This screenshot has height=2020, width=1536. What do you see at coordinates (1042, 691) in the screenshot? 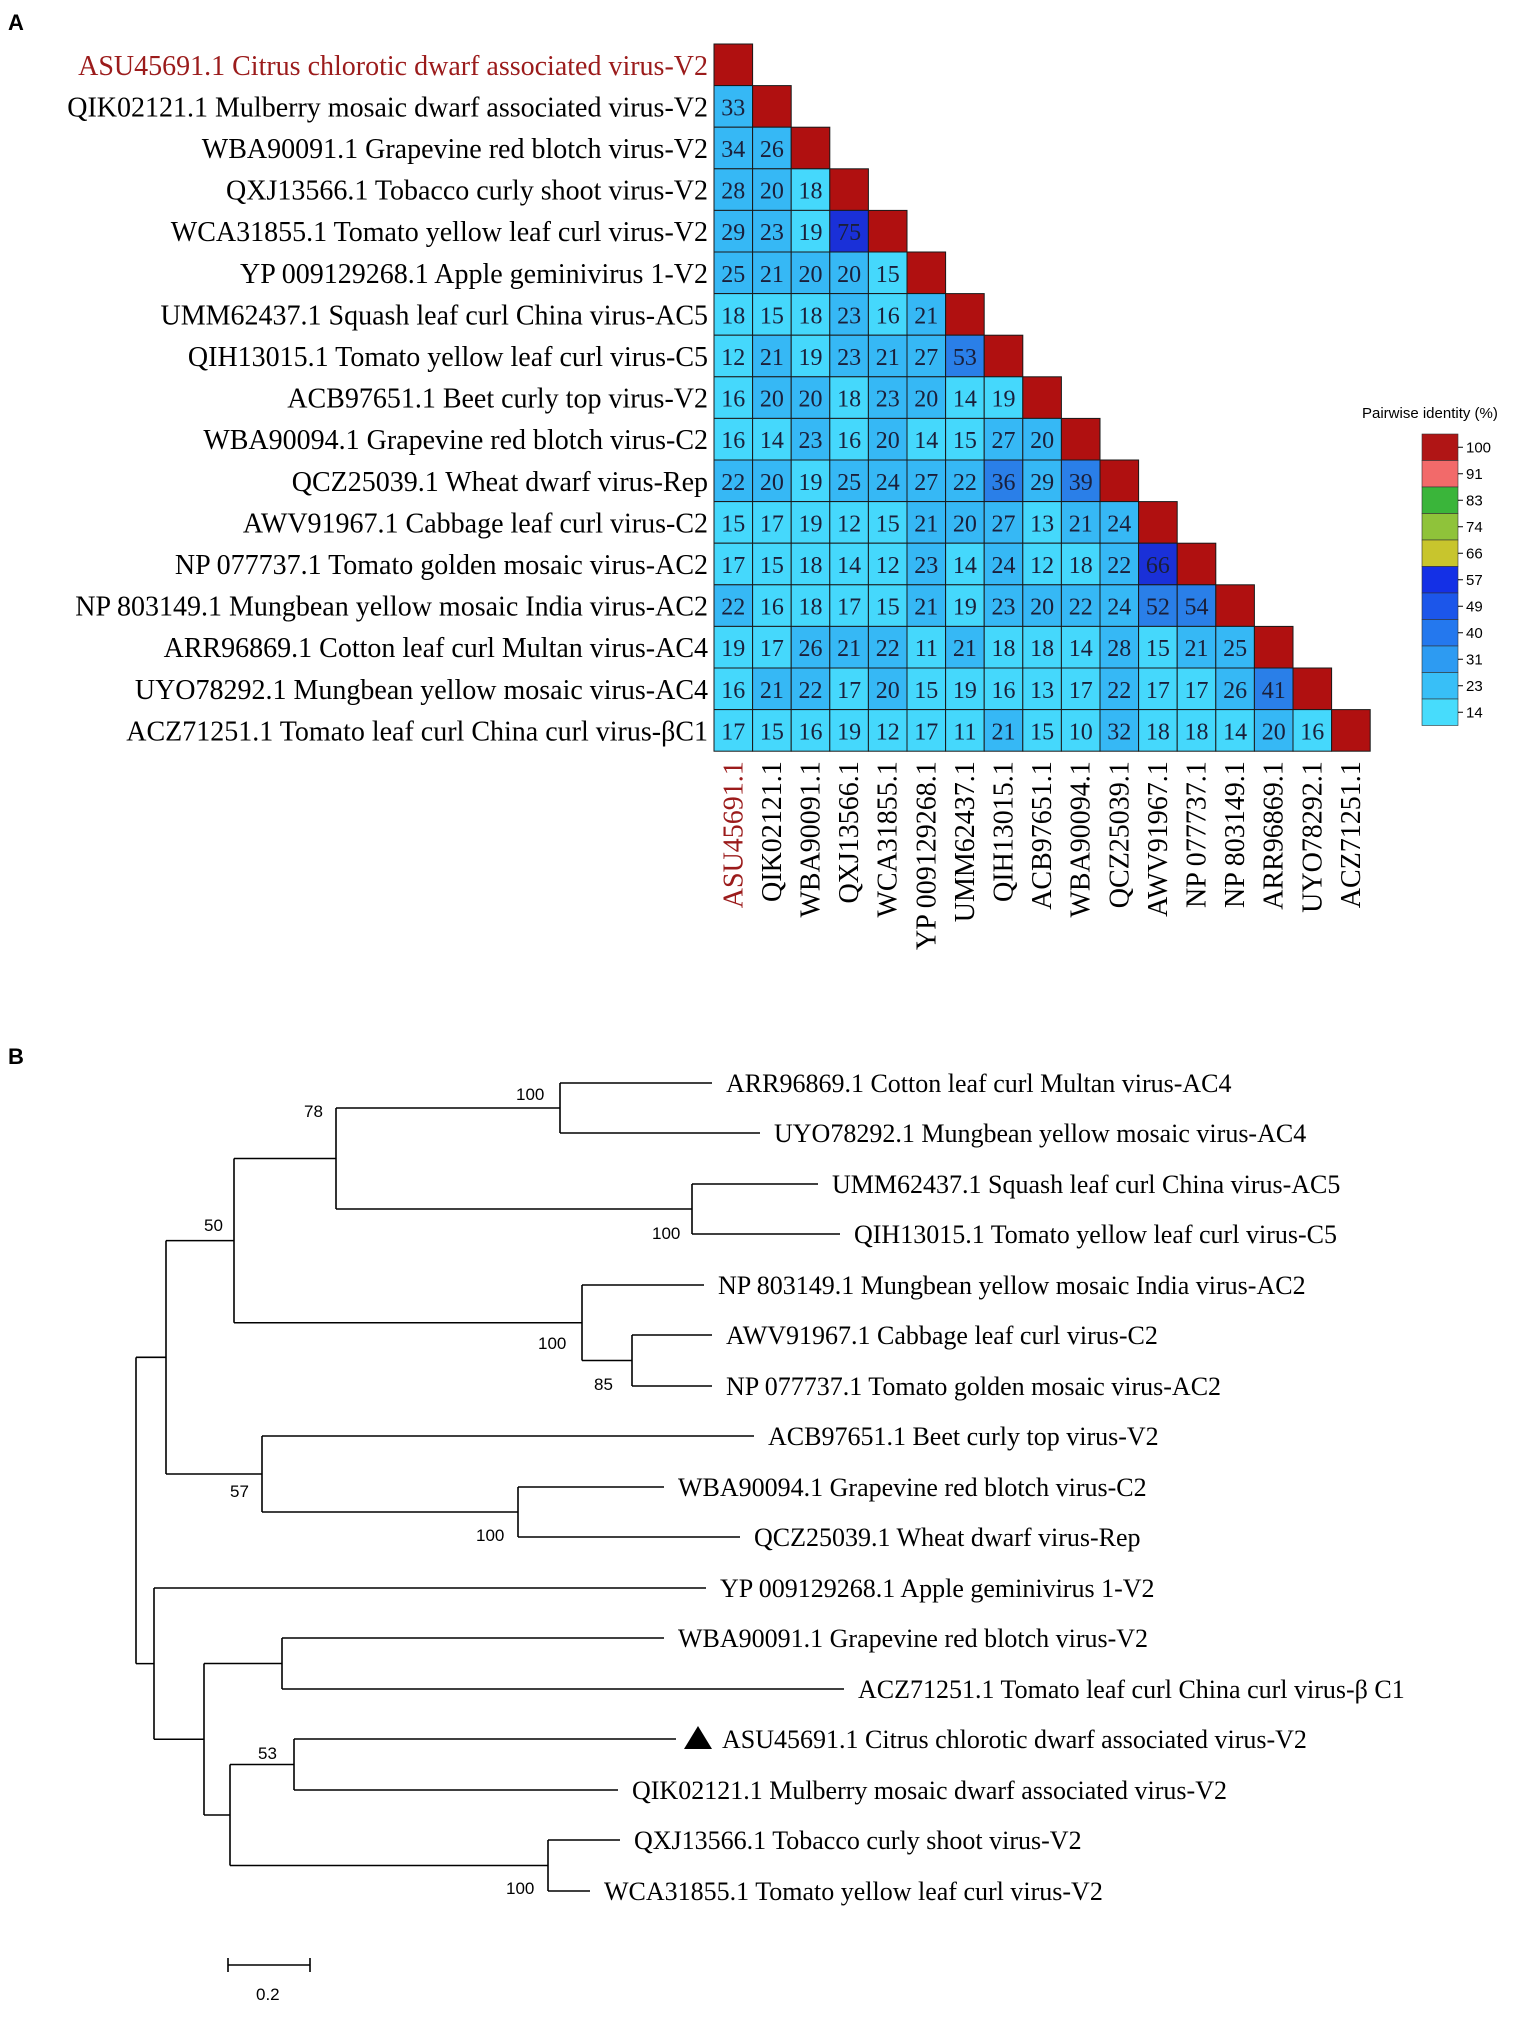
I see `cell-value: 13` at bounding box center [1042, 691].